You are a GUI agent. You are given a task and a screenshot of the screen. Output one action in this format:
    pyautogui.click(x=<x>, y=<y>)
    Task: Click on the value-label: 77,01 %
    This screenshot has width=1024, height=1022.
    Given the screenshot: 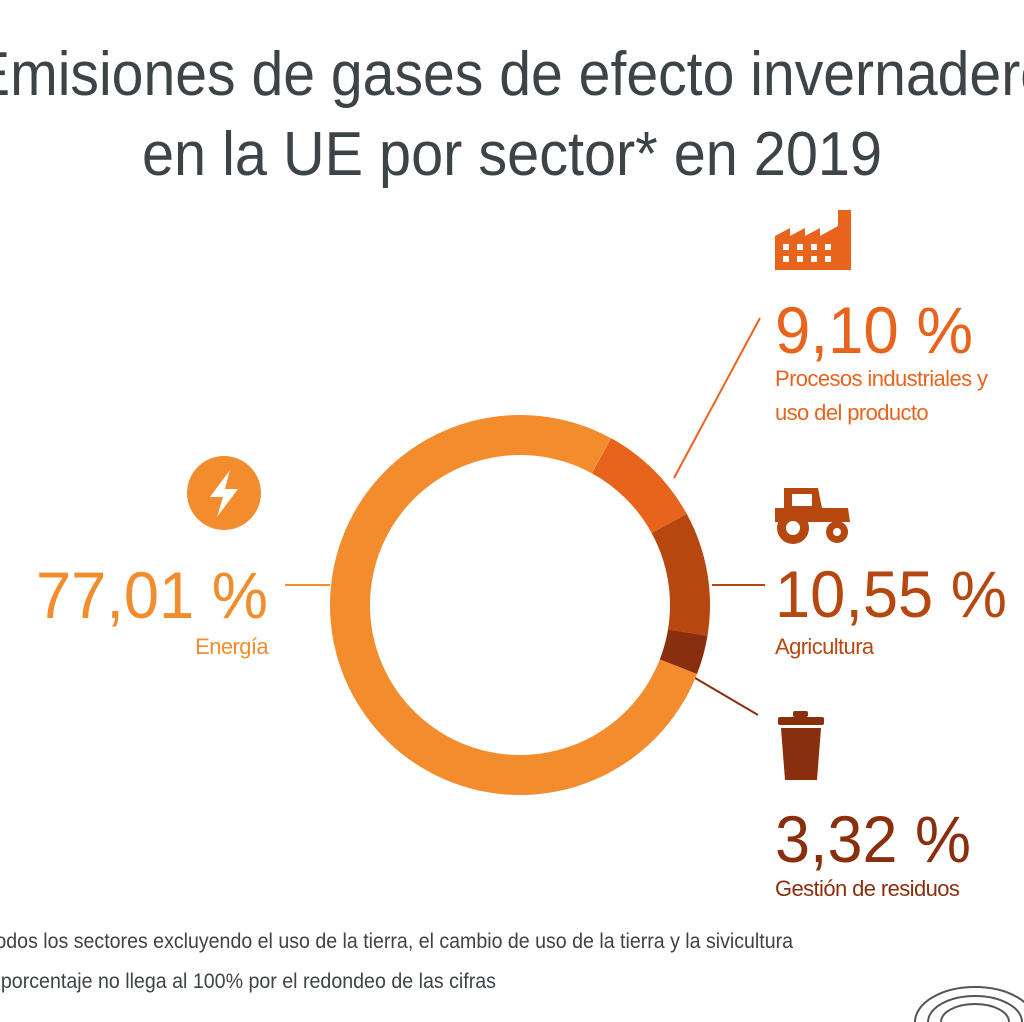 What is the action you would take?
    pyautogui.click(x=152, y=595)
    